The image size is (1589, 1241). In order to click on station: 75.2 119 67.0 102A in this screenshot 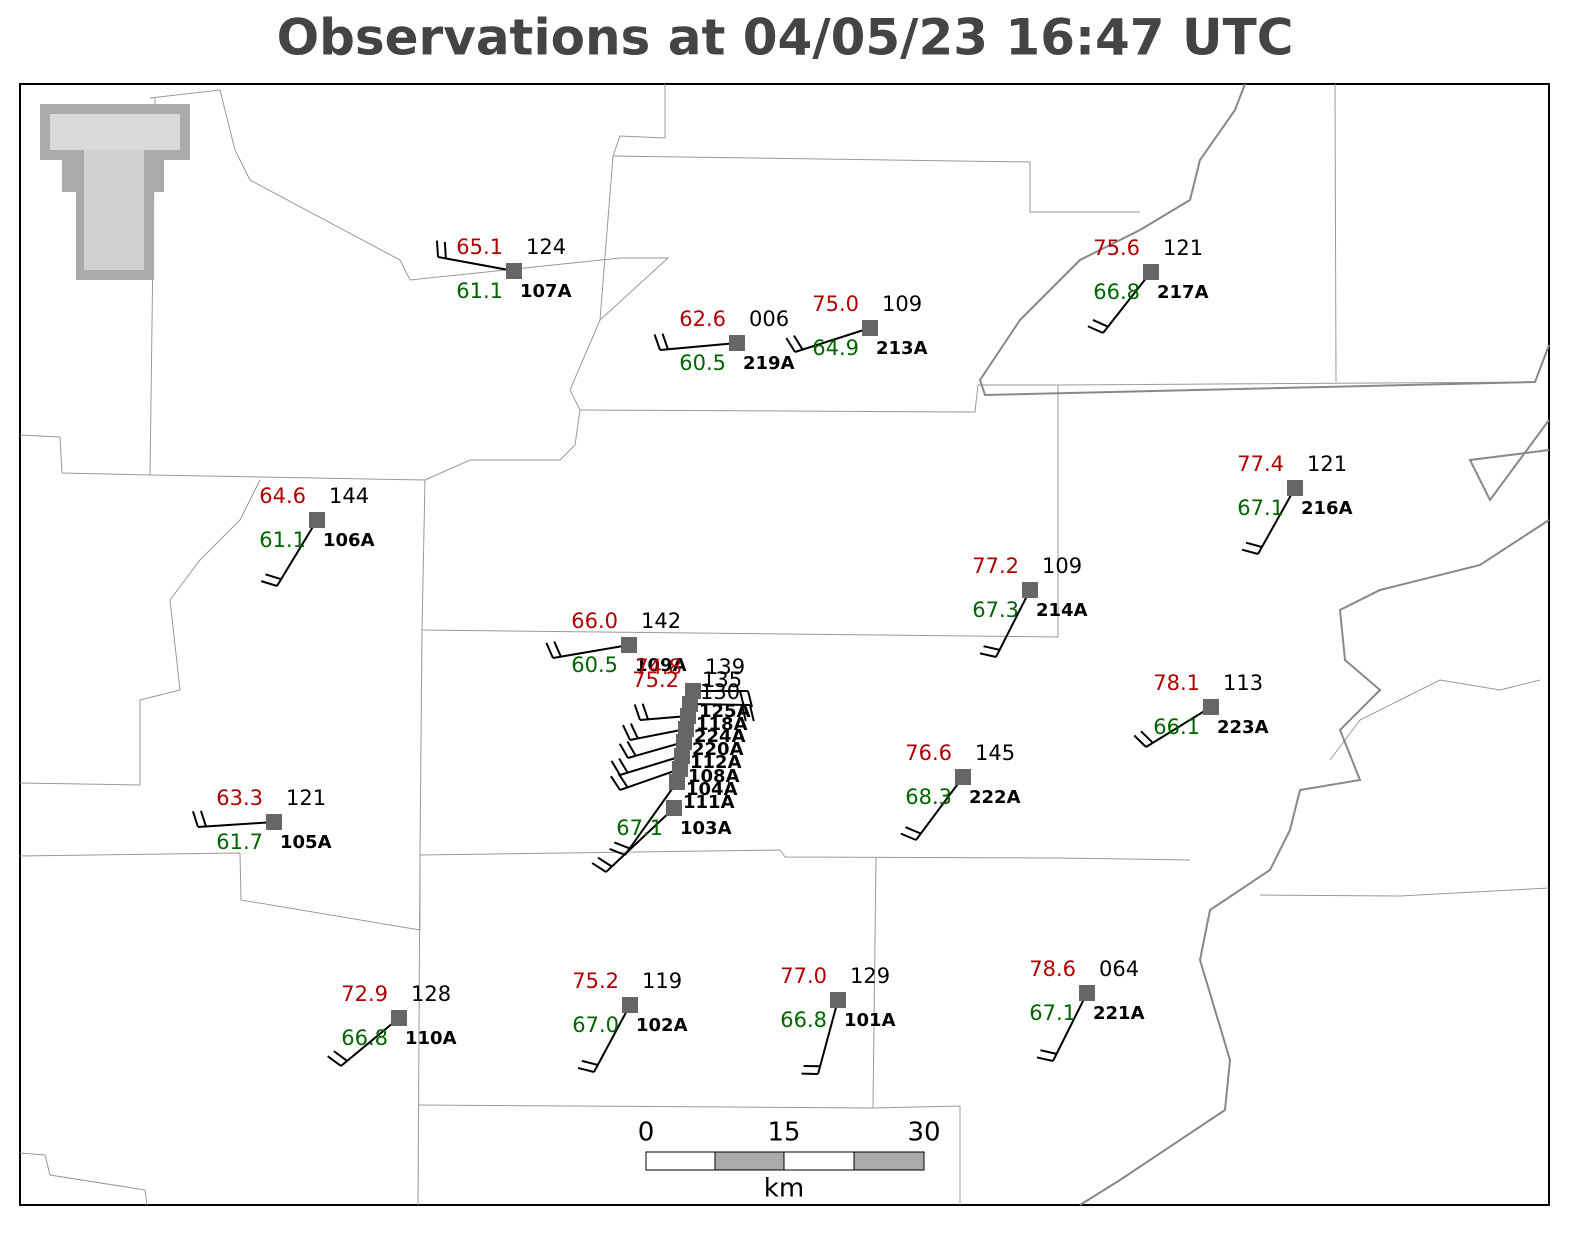, I will do `click(630, 1021)`.